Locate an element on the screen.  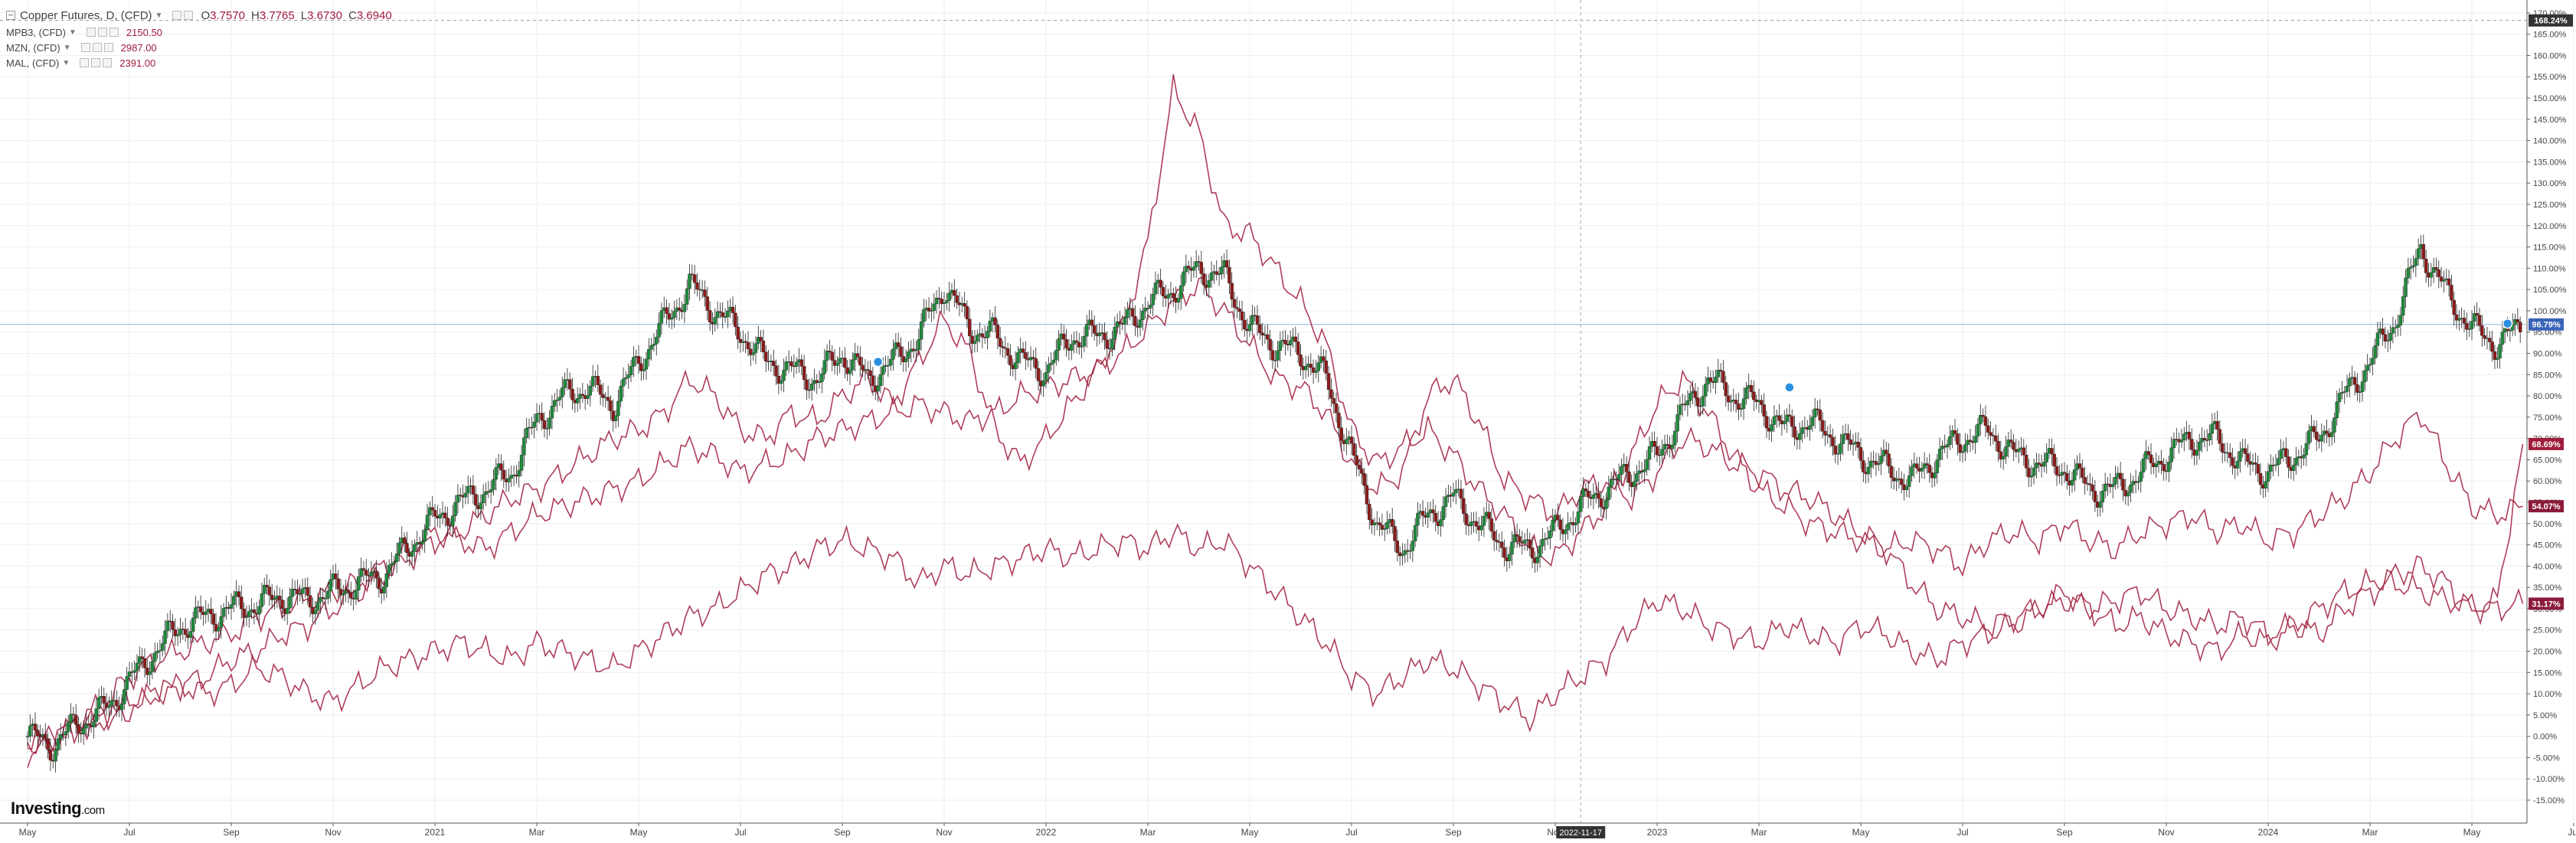
legend-compare-2: MAL, (CFD) ▼ 2391.00 is located at coordinates (202, 62).